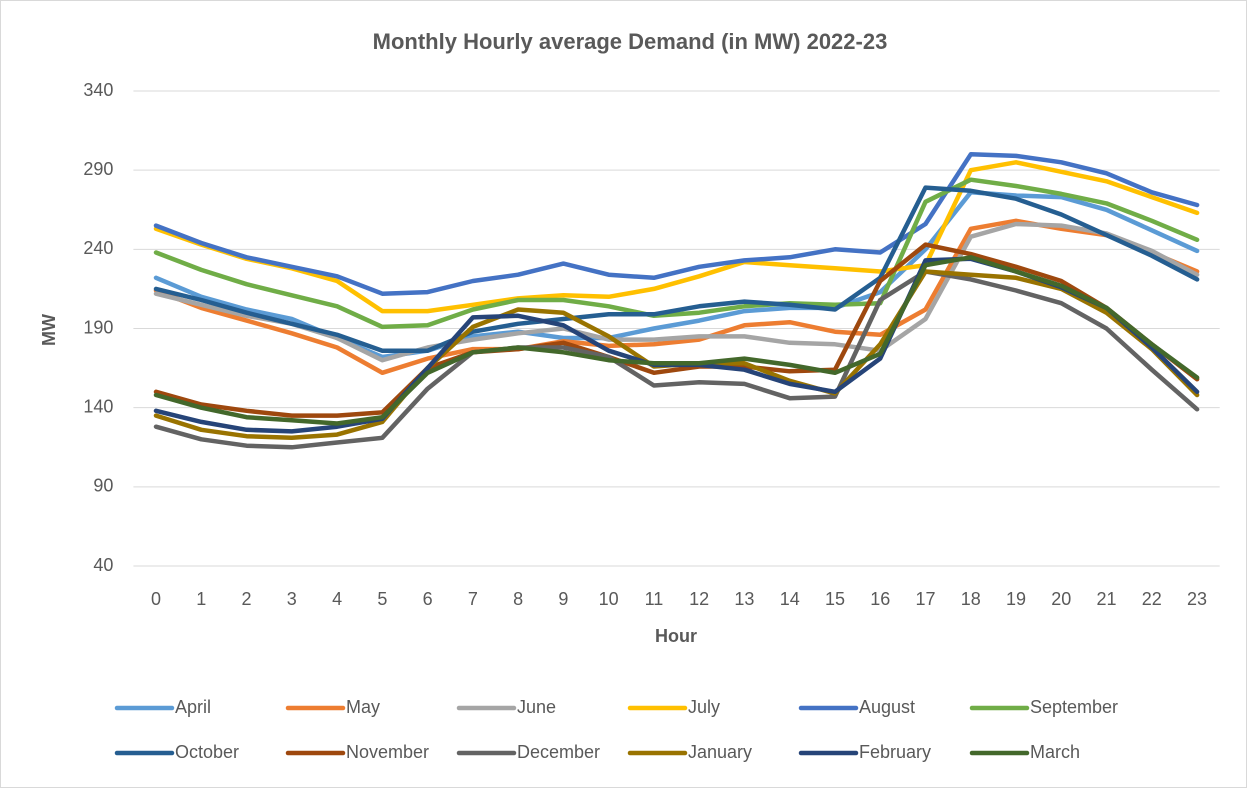 The height and width of the screenshot is (793, 1247). Describe the element at coordinates (103, 565) in the screenshot. I see `y-tick-label: 40` at that location.